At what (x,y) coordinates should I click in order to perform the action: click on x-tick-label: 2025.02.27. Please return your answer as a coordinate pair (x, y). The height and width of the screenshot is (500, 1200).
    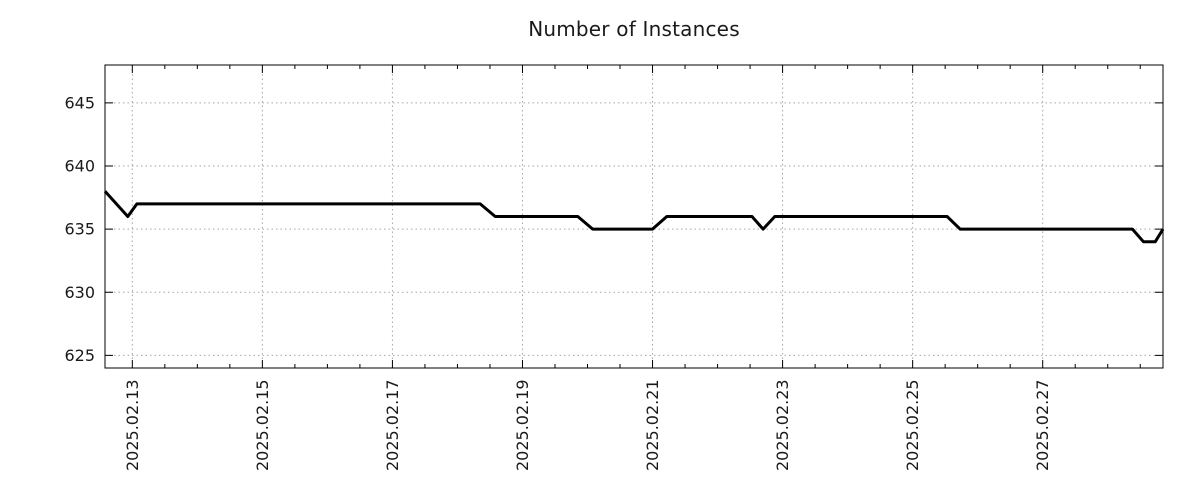
    Looking at the image, I should click on (1042, 425).